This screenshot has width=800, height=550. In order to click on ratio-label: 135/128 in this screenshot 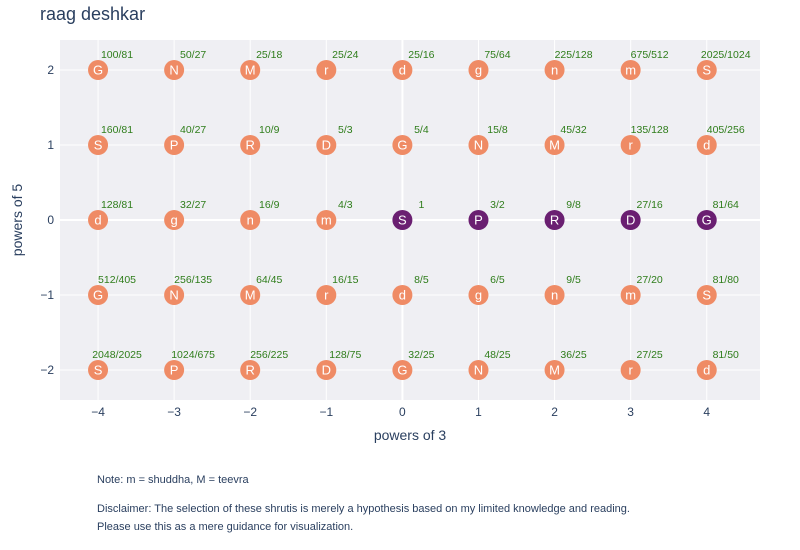, I will do `click(650, 130)`.